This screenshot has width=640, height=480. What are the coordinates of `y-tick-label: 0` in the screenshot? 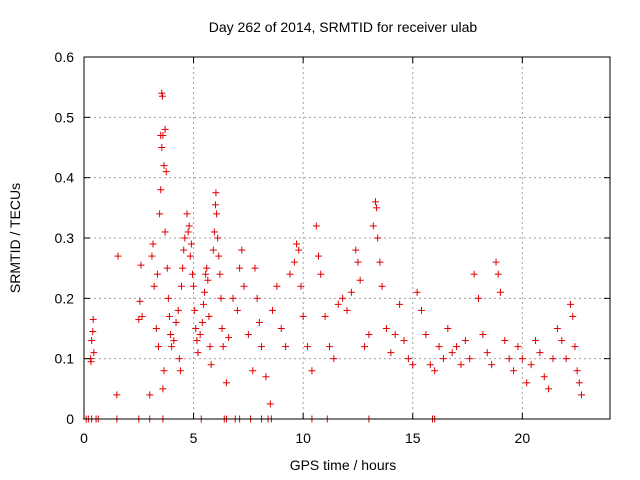 It's located at (70, 419).